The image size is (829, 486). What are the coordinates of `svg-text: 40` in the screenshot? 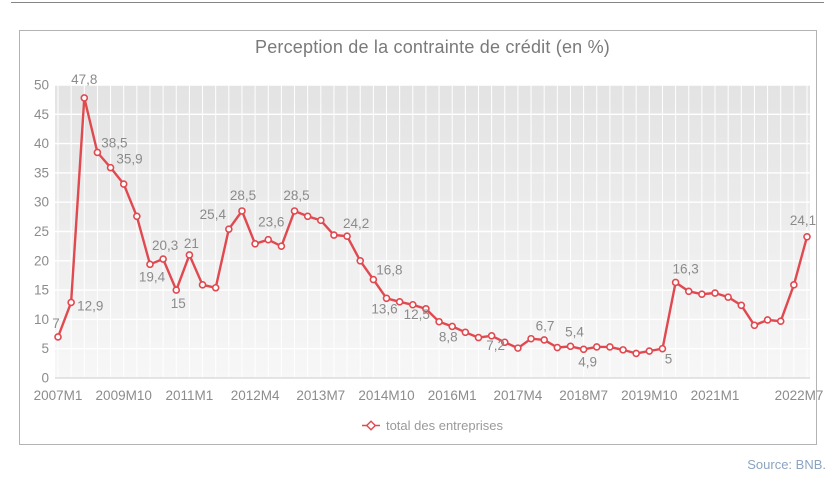 It's located at (41, 143).